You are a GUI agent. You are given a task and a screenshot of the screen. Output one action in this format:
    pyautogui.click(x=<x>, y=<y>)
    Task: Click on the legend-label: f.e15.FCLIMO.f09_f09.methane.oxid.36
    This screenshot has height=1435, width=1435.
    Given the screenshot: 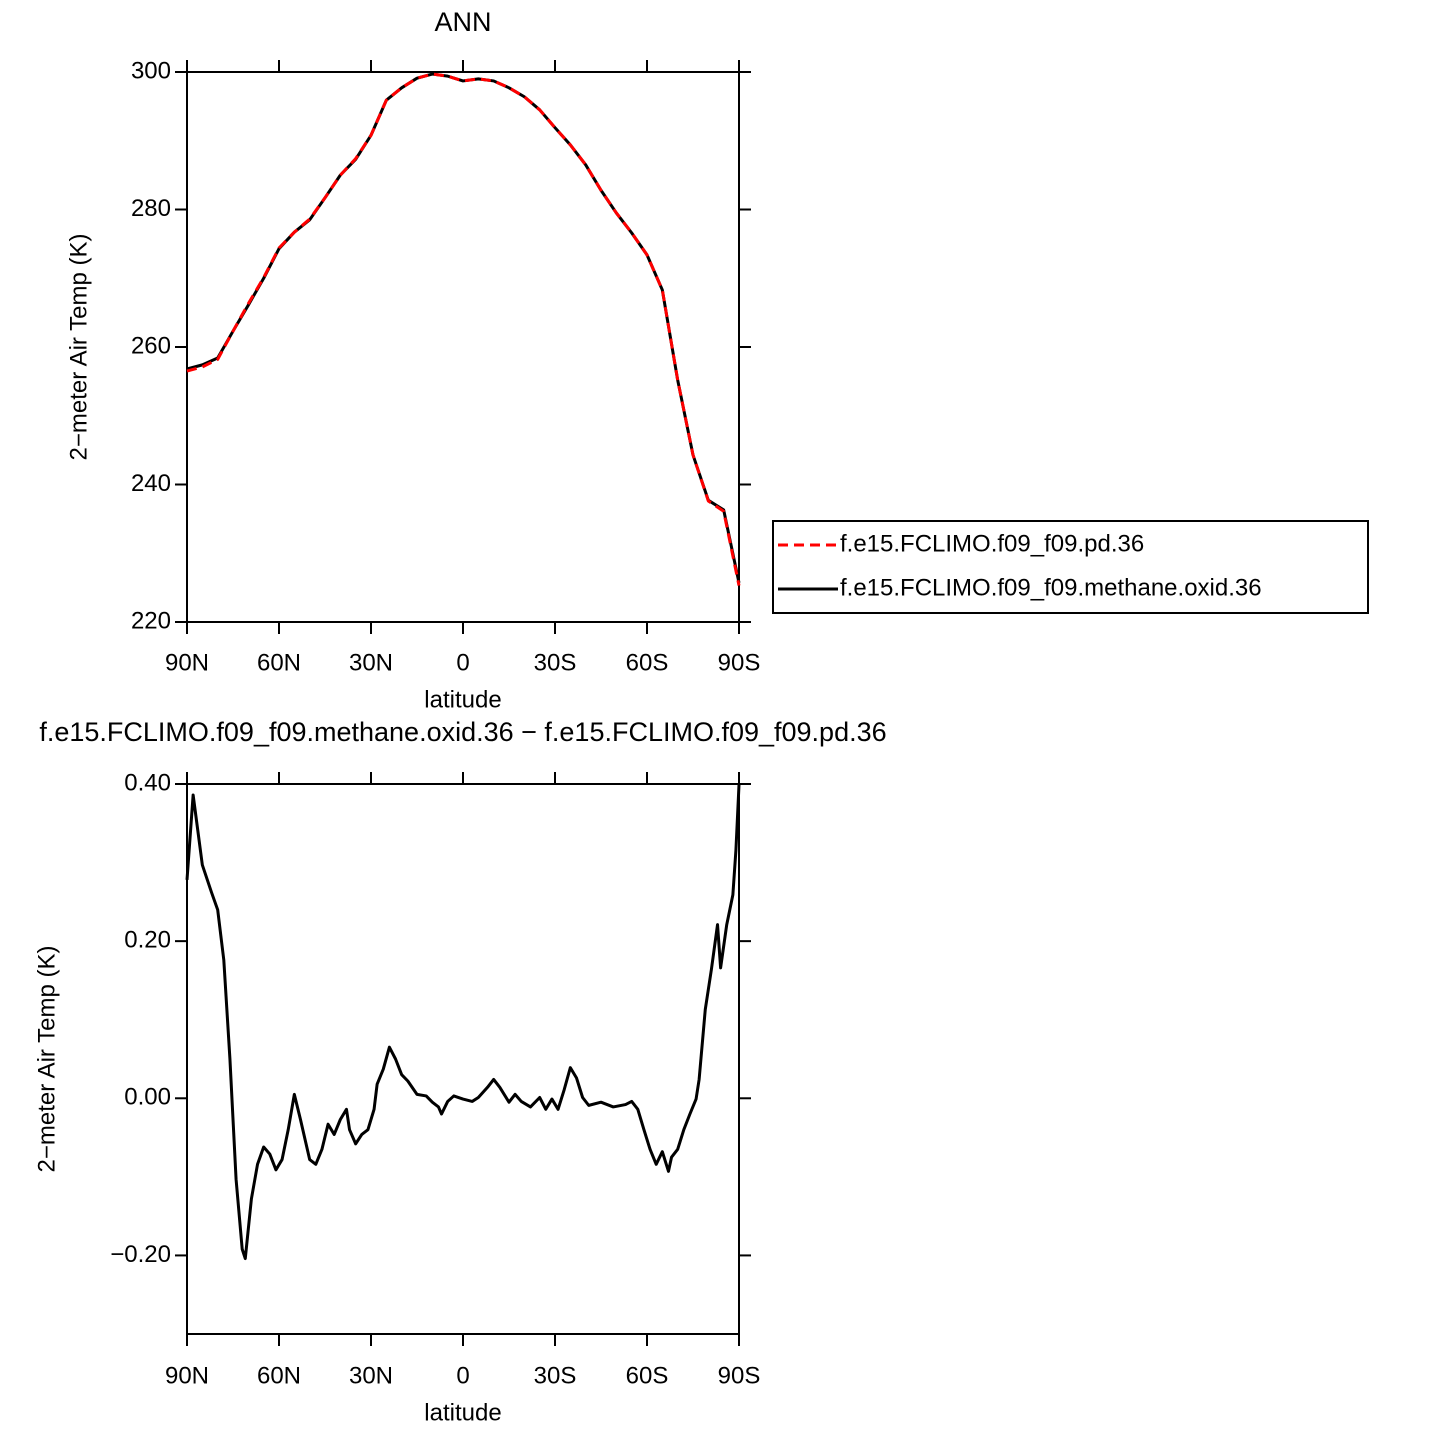 What is the action you would take?
    pyautogui.click(x=1051, y=587)
    